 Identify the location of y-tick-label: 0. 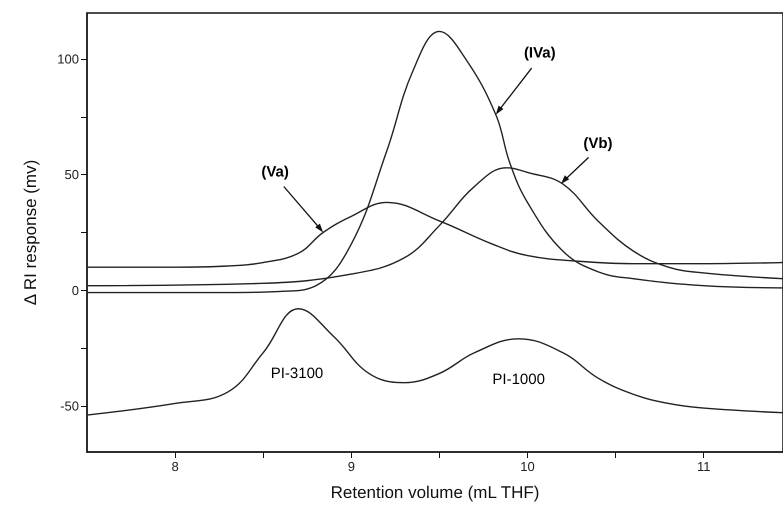
(75, 290).